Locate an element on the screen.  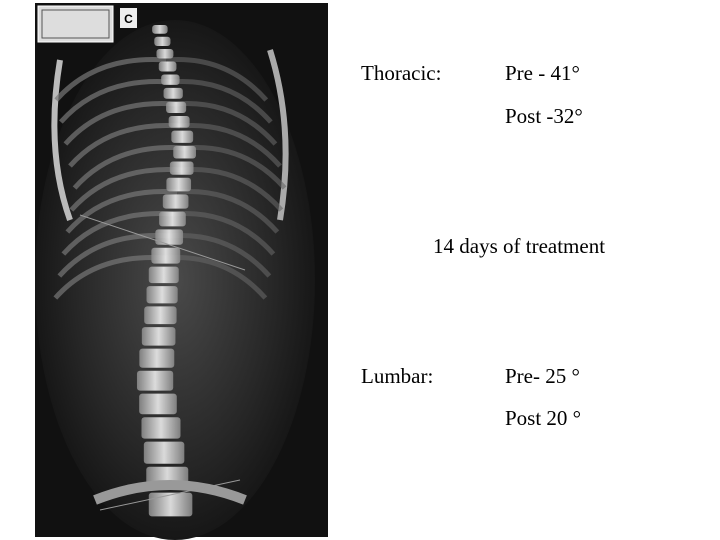
xray-spine is located at coordinates (166, 271).